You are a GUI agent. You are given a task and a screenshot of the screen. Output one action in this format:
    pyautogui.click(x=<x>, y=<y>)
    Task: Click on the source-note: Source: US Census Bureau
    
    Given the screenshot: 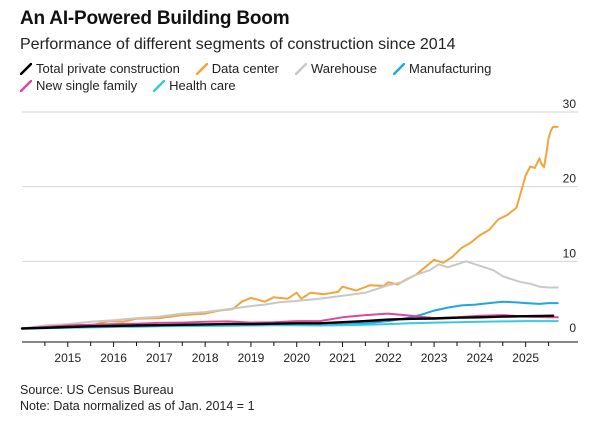 What is the action you would take?
    pyautogui.click(x=97, y=390)
    